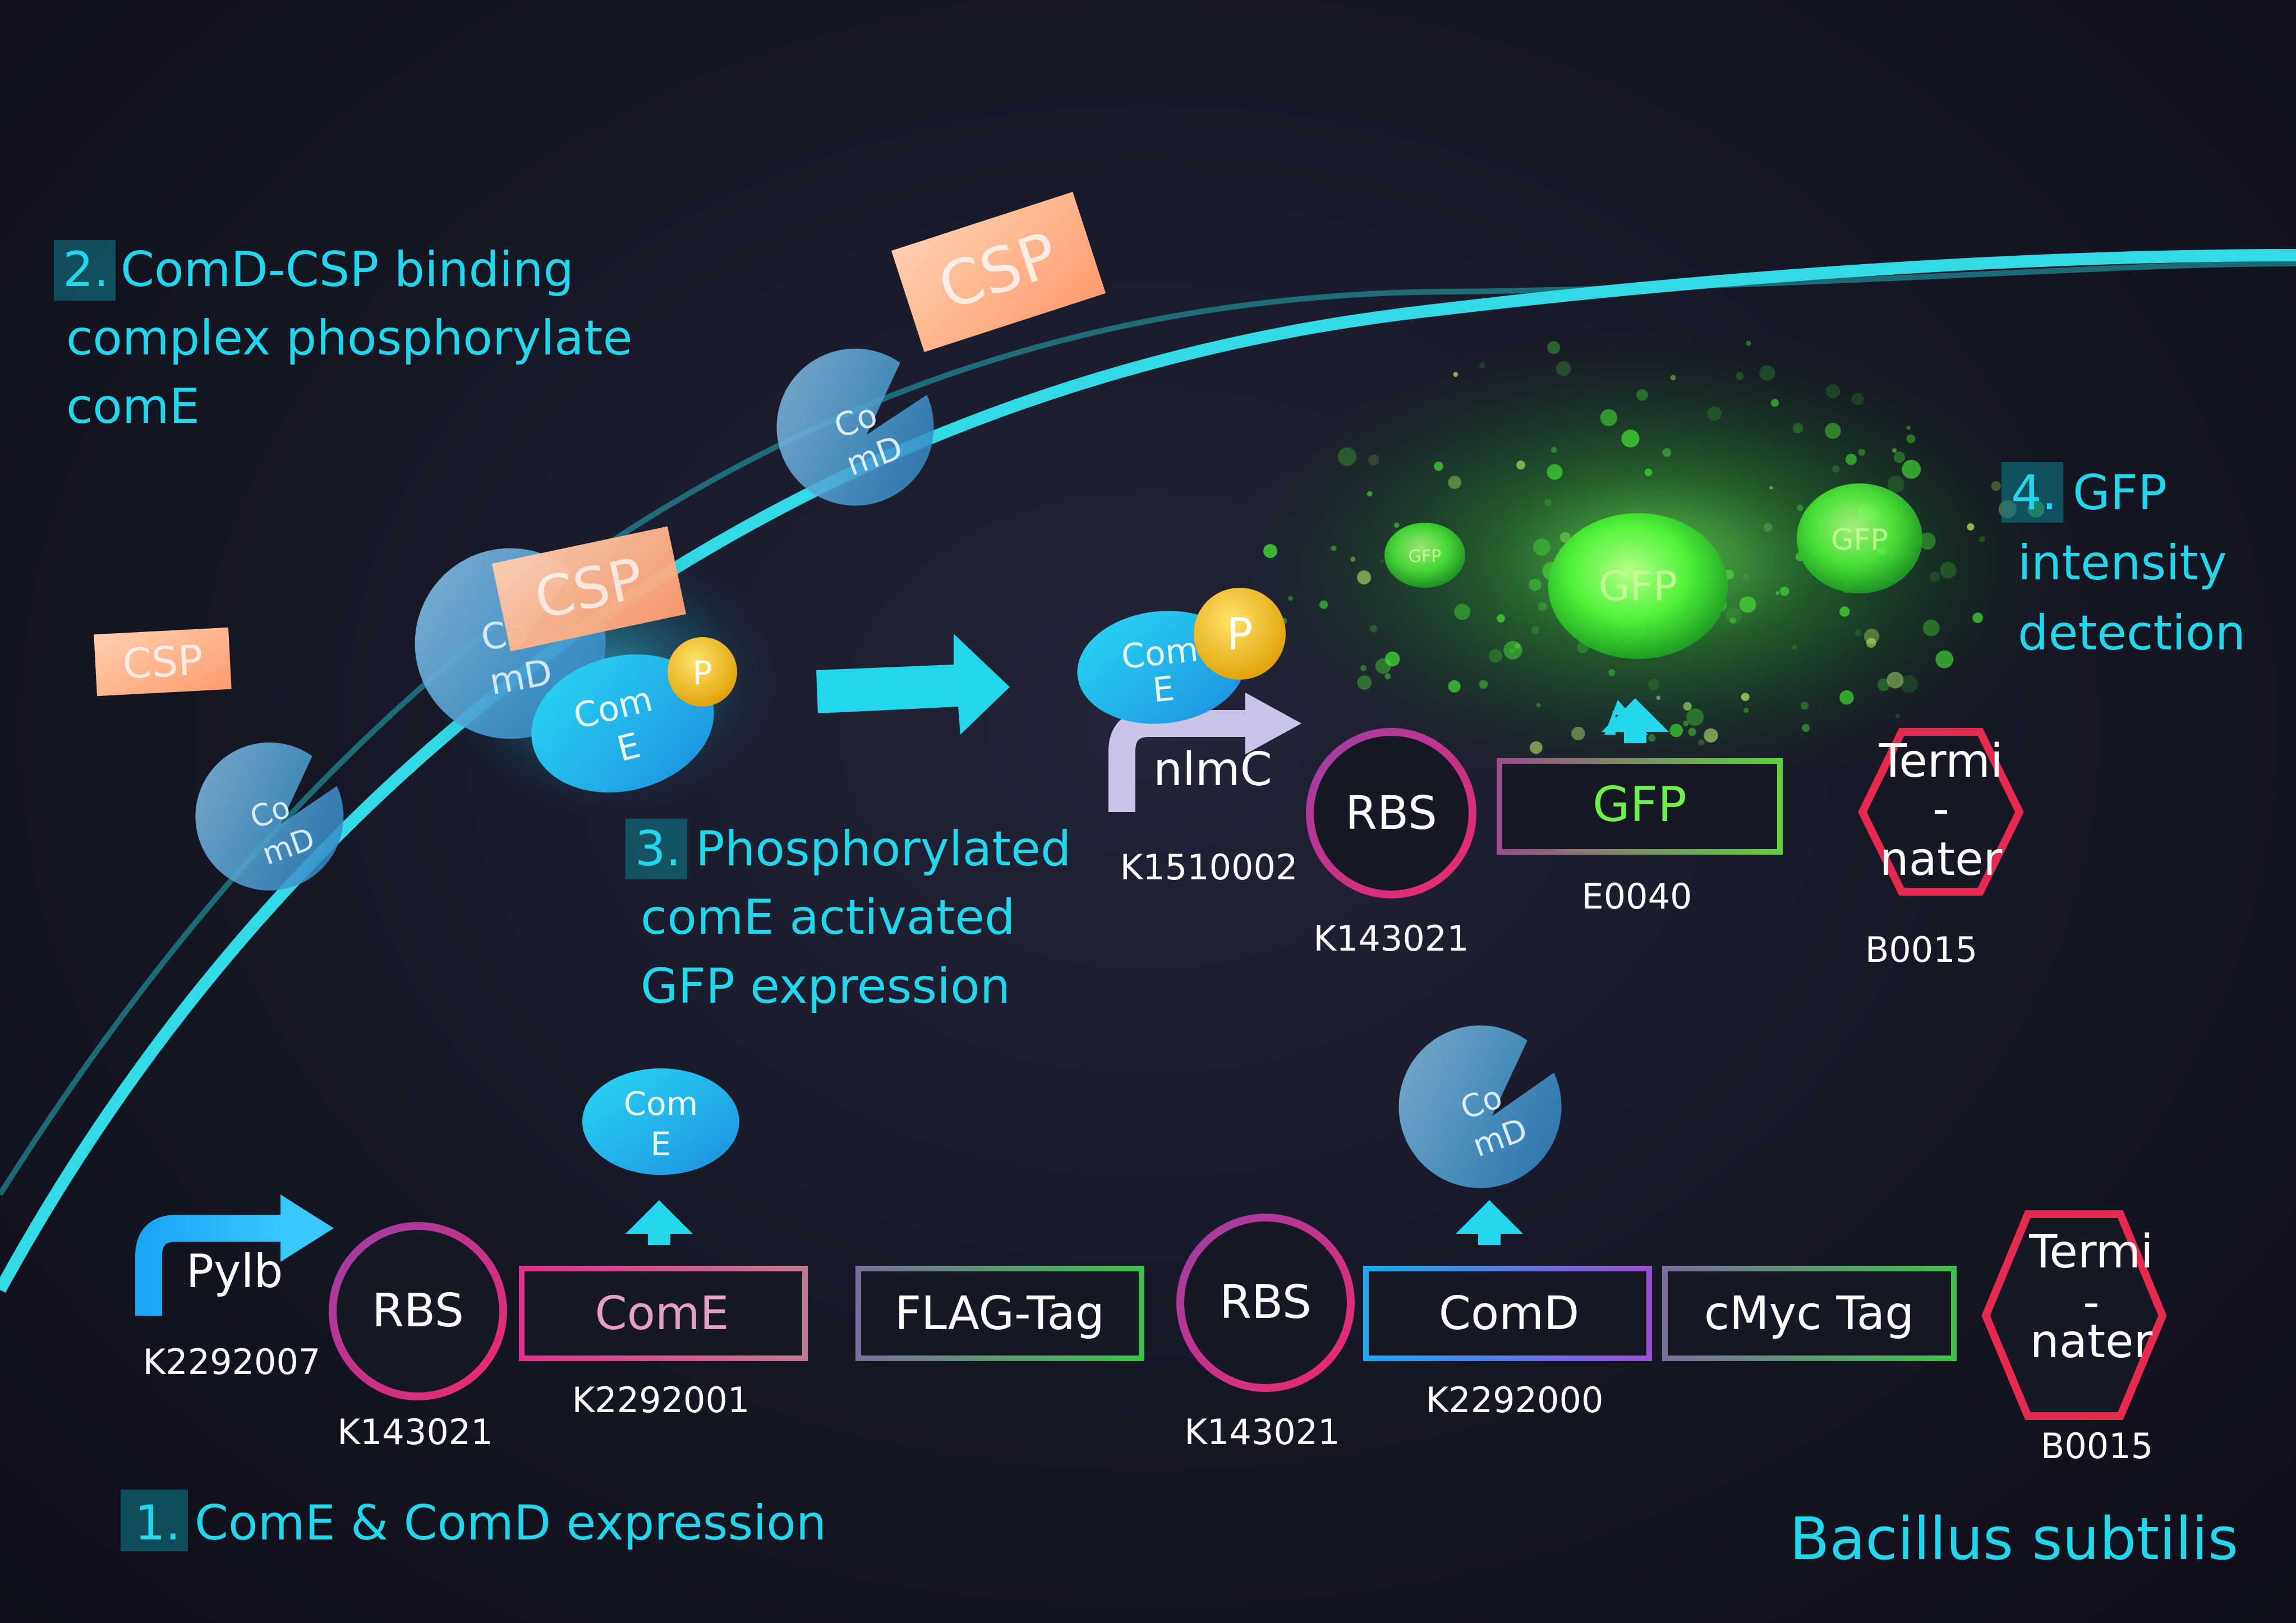  What do you see at coordinates (1941, 859) in the screenshot?
I see `reporter-terminator-line-3: nater` at bounding box center [1941, 859].